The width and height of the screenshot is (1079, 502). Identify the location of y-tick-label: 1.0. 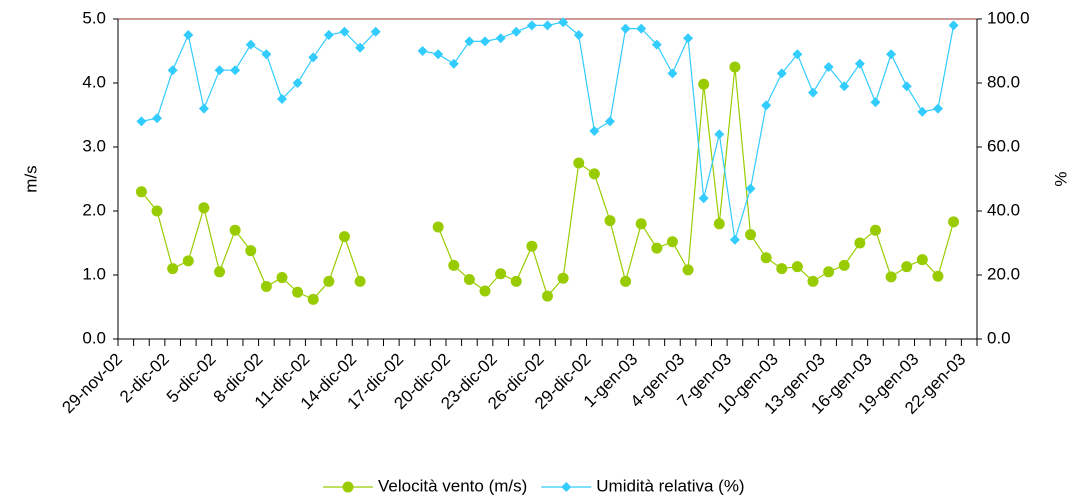
(94, 273).